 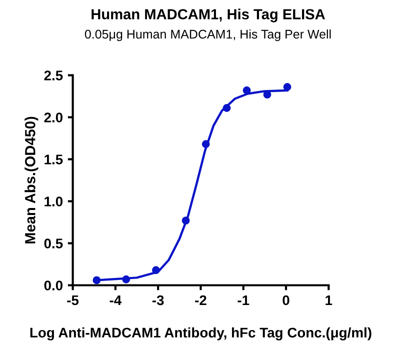 I want to click on x-tick-label: 0, so click(x=286, y=300).